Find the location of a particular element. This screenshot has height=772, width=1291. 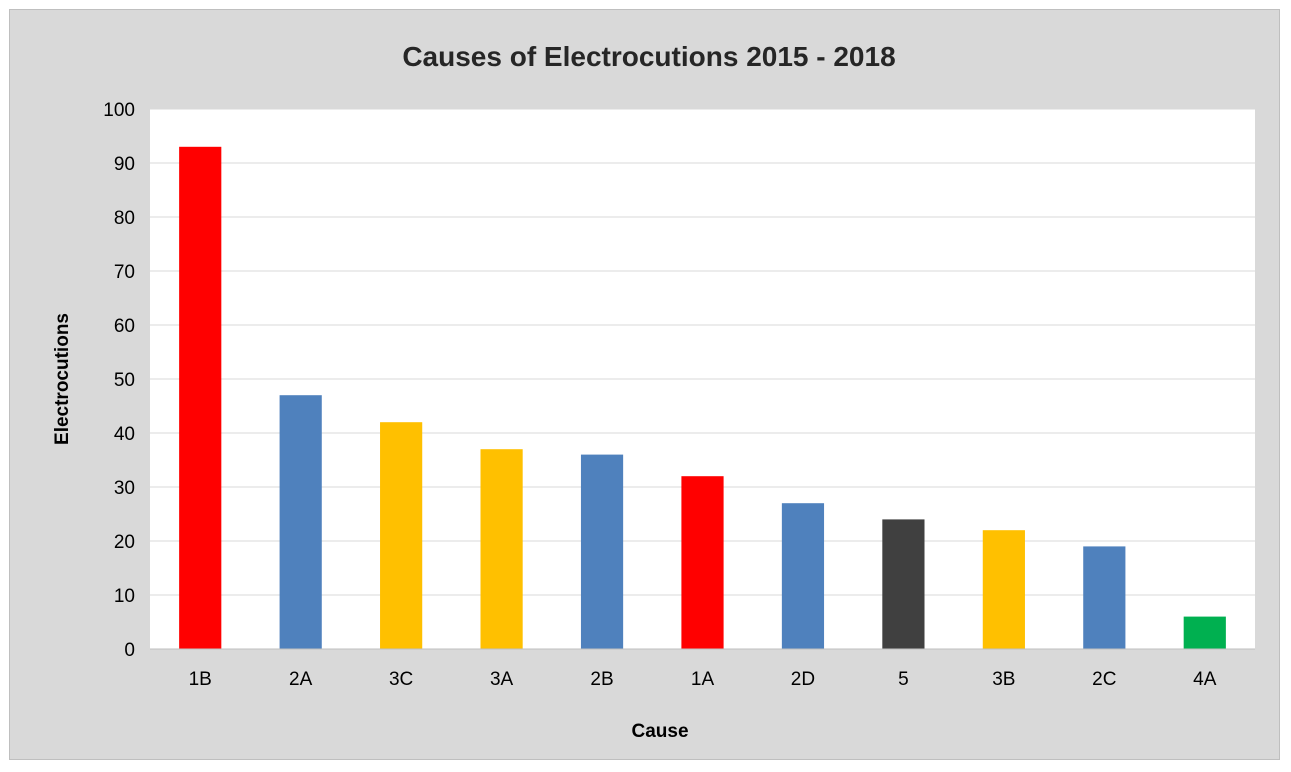

x-axis-title: Cause is located at coordinates (659, 731).